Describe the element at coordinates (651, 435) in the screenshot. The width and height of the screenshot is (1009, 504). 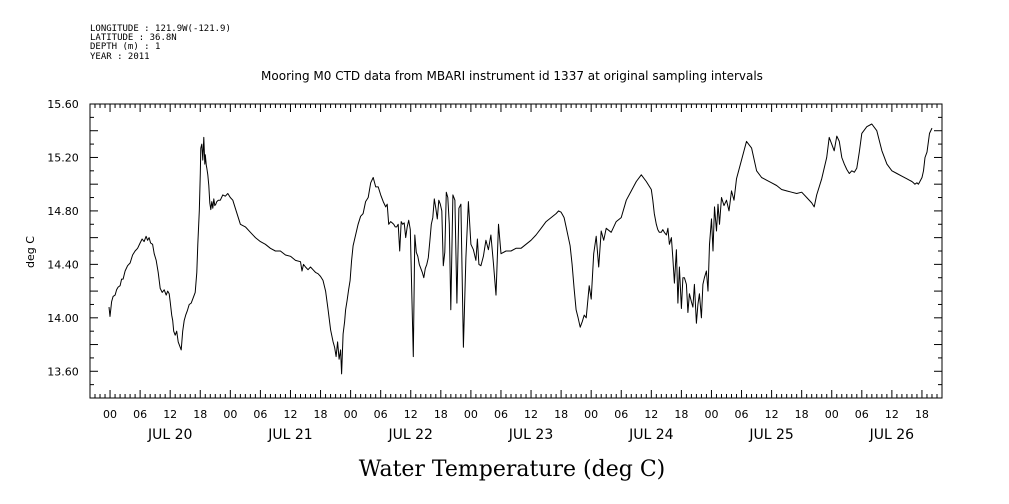
I see `x-day-label: JUL 24` at that location.